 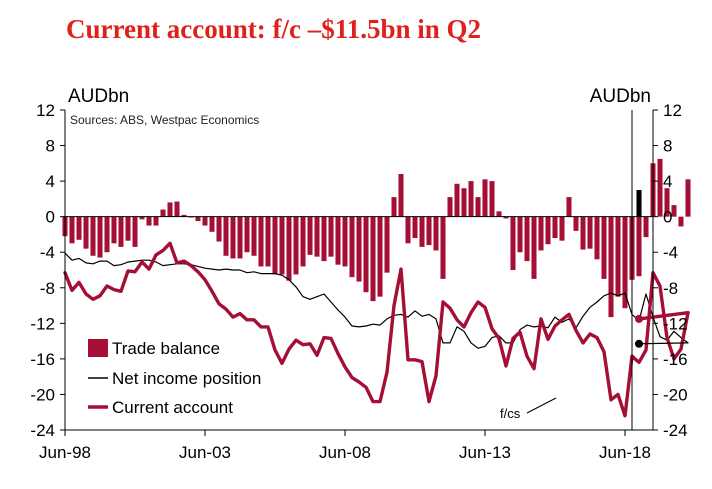 What do you see at coordinates (675, 430) in the screenshot?
I see `y-tick-label-right: -24` at bounding box center [675, 430].